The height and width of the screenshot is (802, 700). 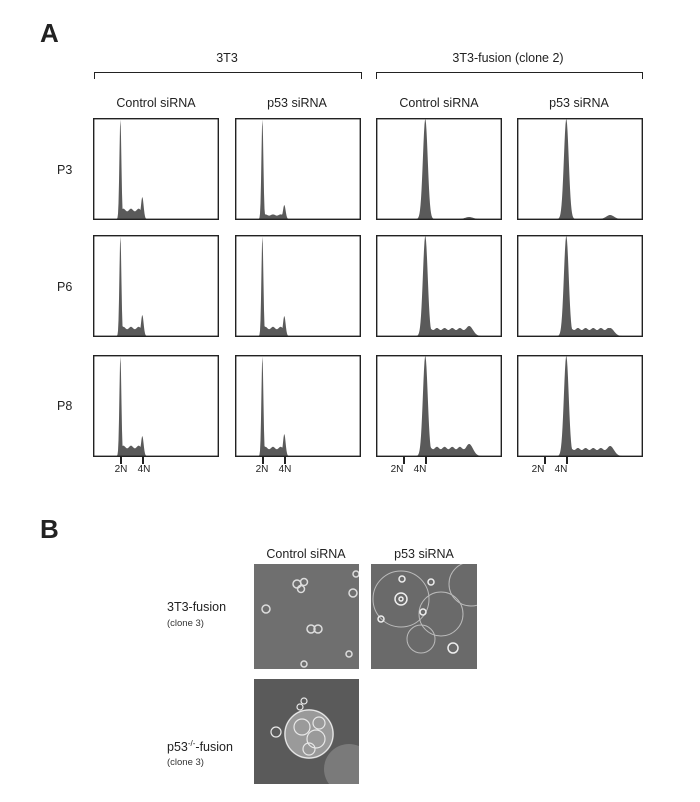 What do you see at coordinates (227, 58) in the screenshot?
I see `group-label-3t3: 3T3` at bounding box center [227, 58].